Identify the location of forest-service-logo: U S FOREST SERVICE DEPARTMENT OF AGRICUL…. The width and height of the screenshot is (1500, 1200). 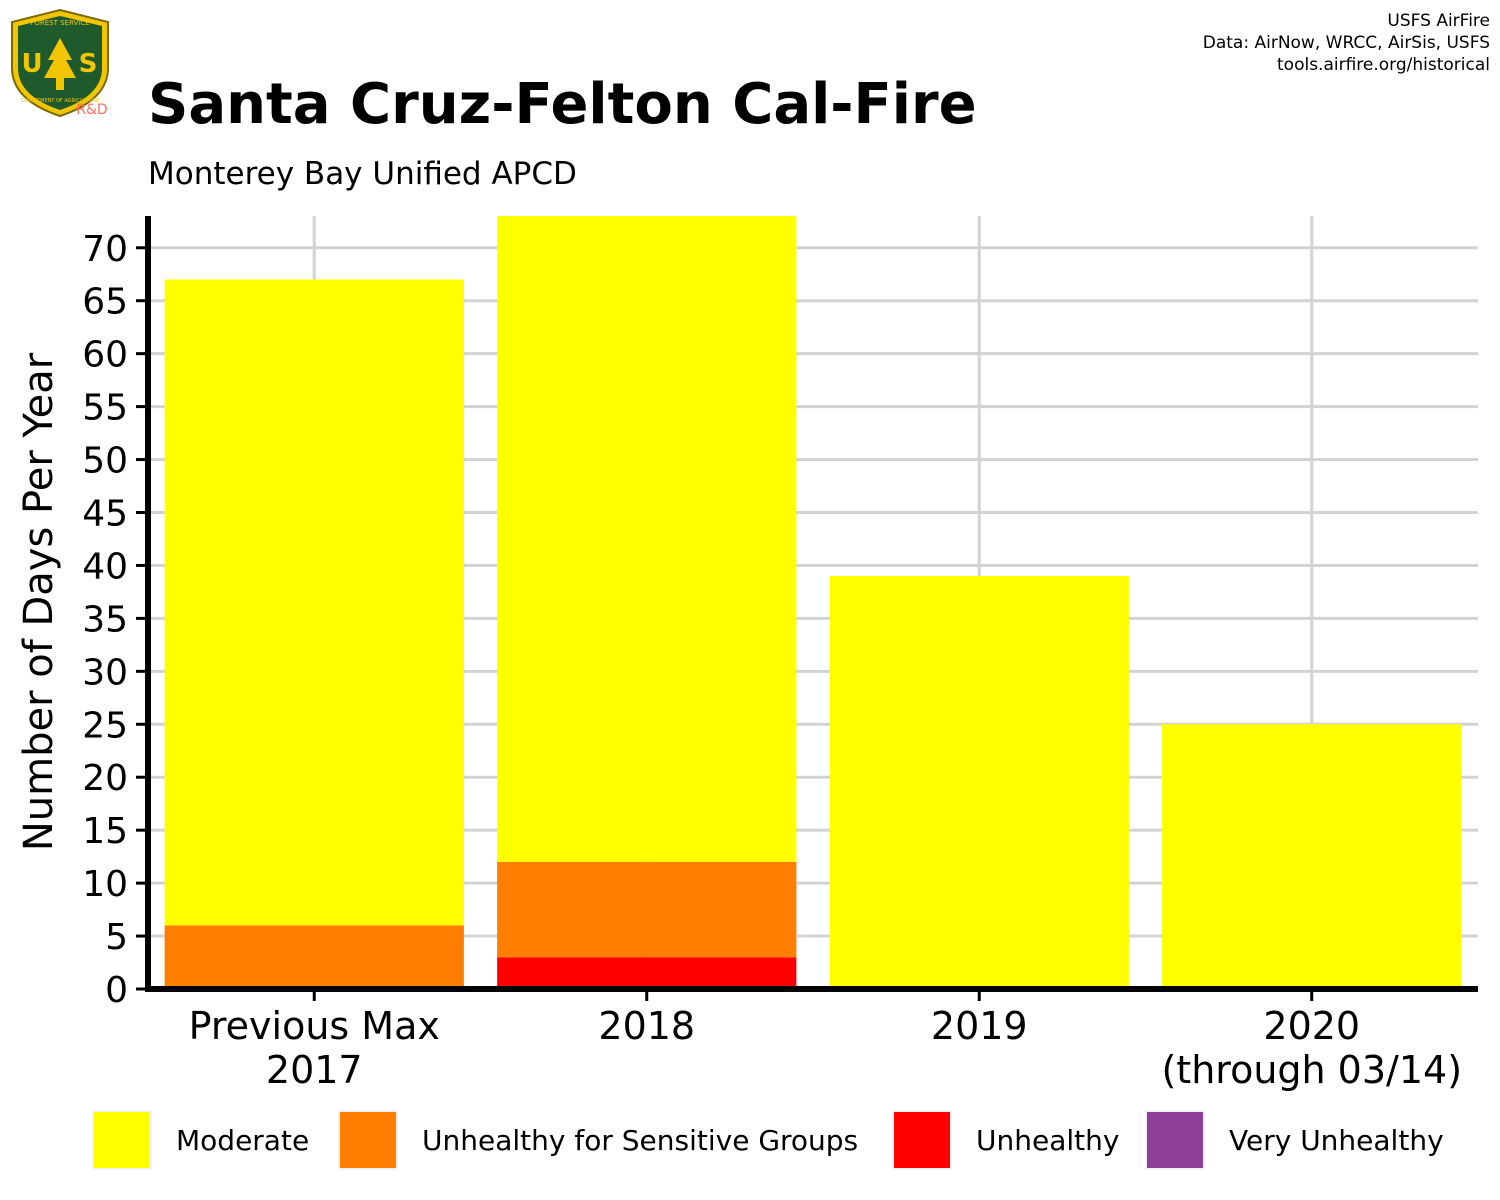
(60, 63).